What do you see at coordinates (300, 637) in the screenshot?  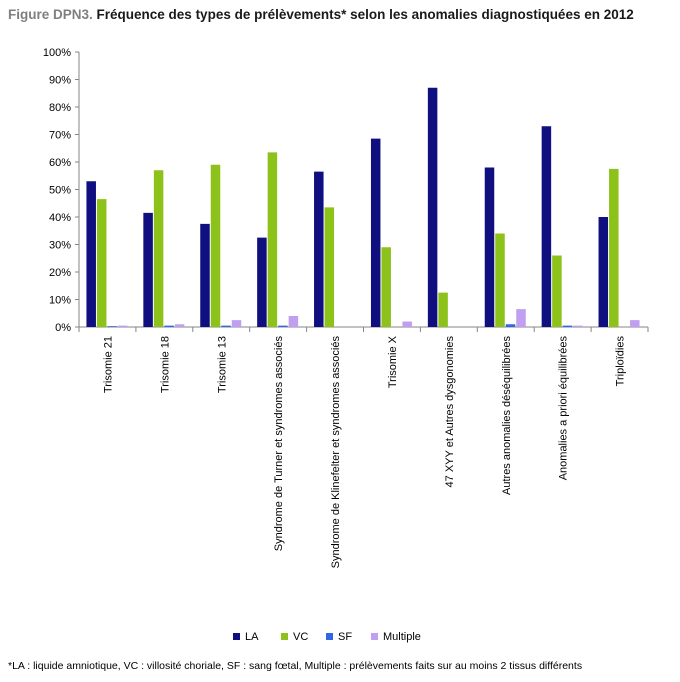 I see `legend-label-vc: VC` at bounding box center [300, 637].